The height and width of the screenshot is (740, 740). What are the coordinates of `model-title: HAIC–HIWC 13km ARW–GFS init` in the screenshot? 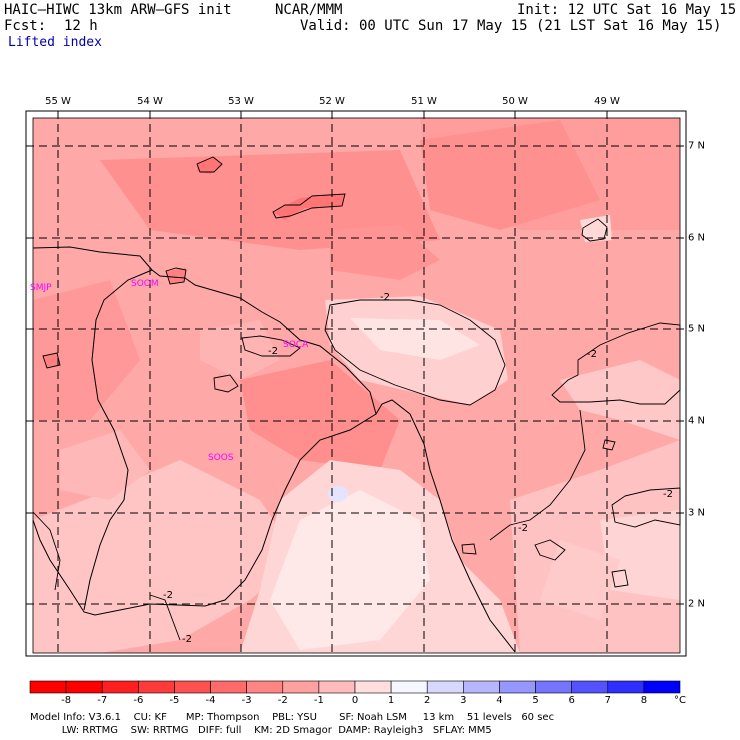 It's located at (118, 10).